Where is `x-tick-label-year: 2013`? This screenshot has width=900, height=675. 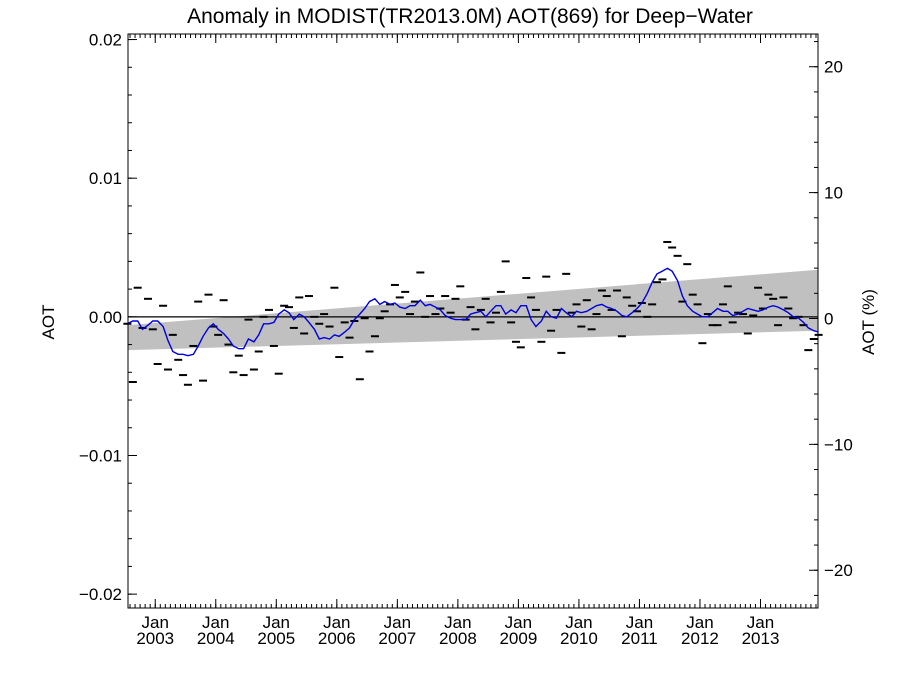 x-tick-label-year: 2013 is located at coordinates (761, 638).